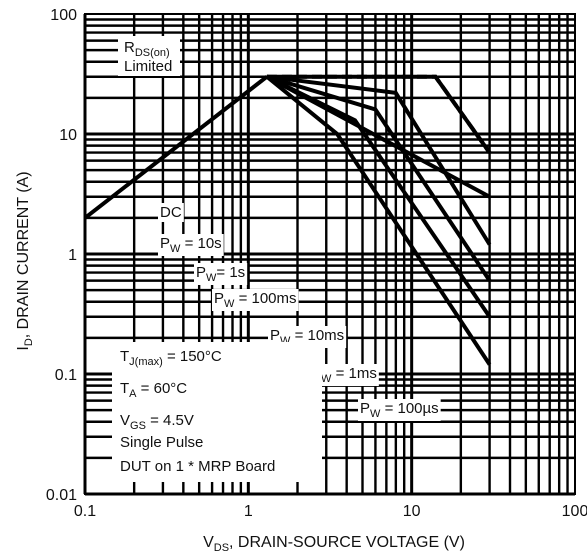 The image size is (587, 556). I want to click on conditions-box-bg, so click(217, 412).